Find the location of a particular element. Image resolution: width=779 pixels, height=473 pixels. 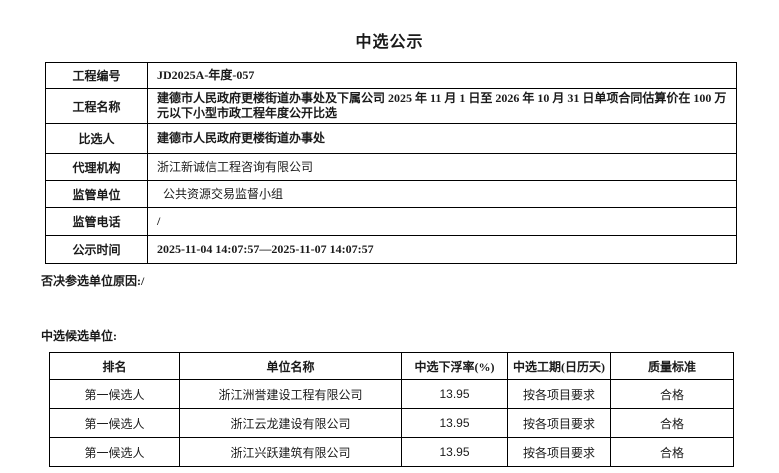

info-value: 2025-11-04 14:07:57—2025-11-07 14:07:57 is located at coordinates (442, 249).